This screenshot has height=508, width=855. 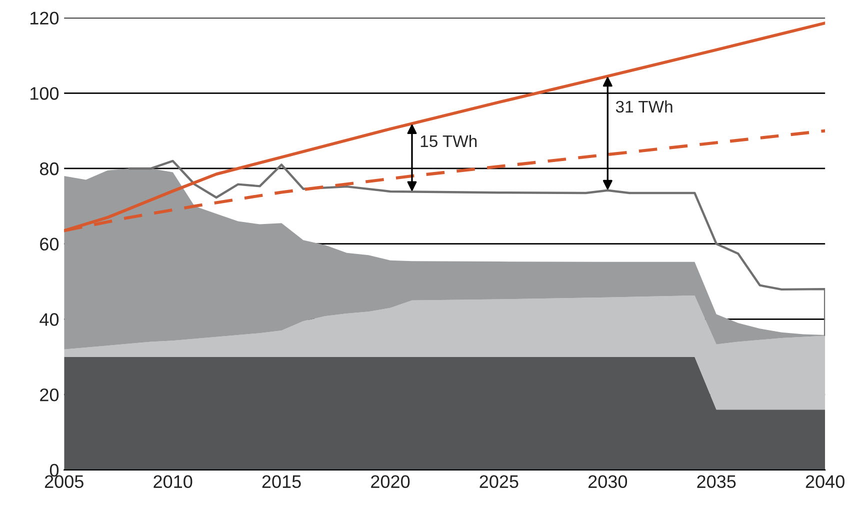 What do you see at coordinates (825, 481) in the screenshot?
I see `x-tick-label: 2040` at bounding box center [825, 481].